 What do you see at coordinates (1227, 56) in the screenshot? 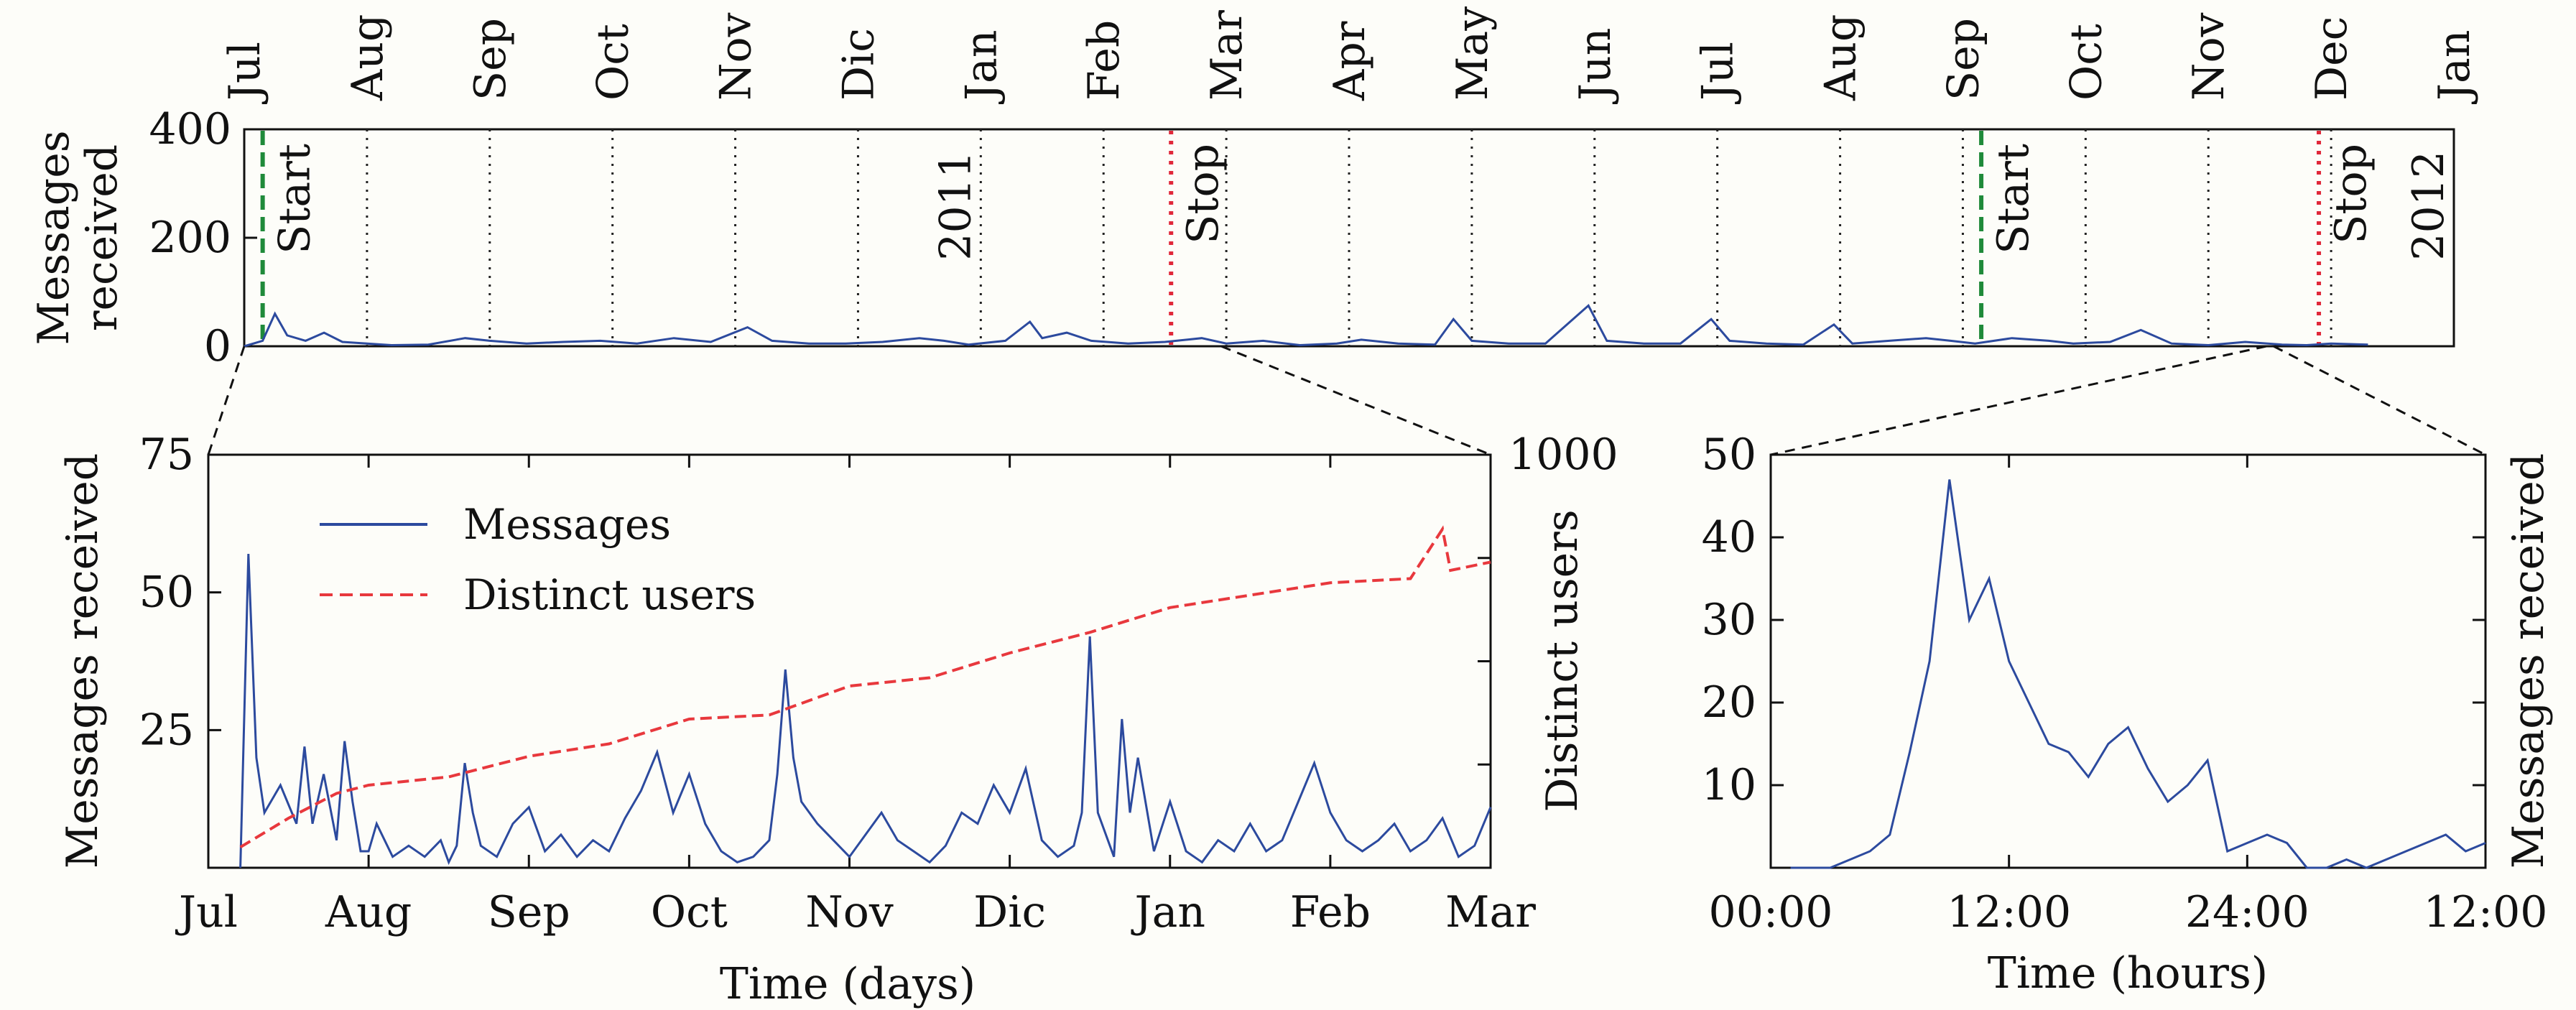
I see `overview-month-tick-label: Mar` at bounding box center [1227, 56].